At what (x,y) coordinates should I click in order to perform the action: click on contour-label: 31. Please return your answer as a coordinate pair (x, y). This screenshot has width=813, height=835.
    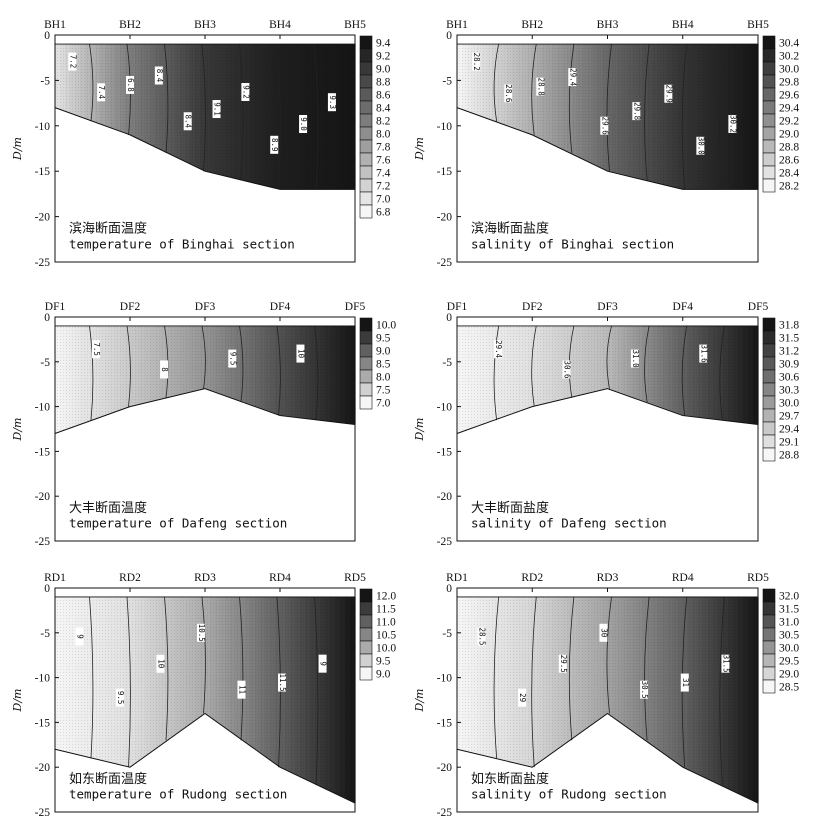
    Looking at the image, I should click on (685, 682).